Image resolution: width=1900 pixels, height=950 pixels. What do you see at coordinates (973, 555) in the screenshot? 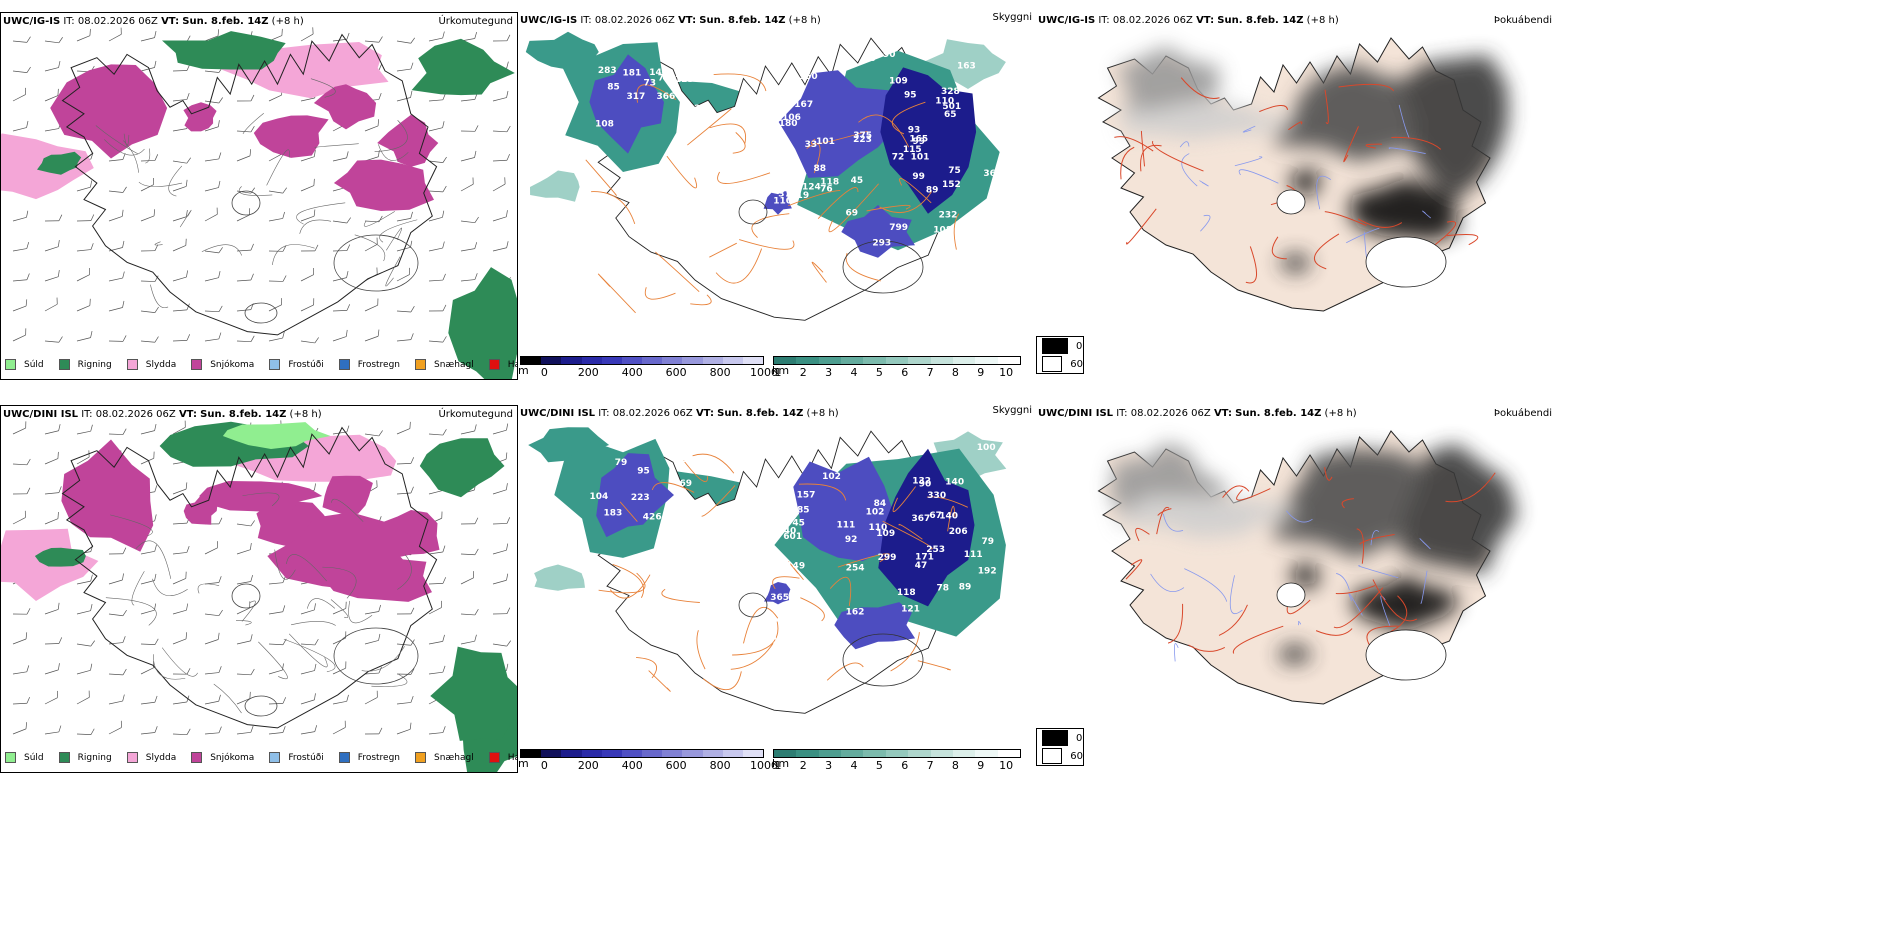
I see `visibility-label: 111` at bounding box center [973, 555].